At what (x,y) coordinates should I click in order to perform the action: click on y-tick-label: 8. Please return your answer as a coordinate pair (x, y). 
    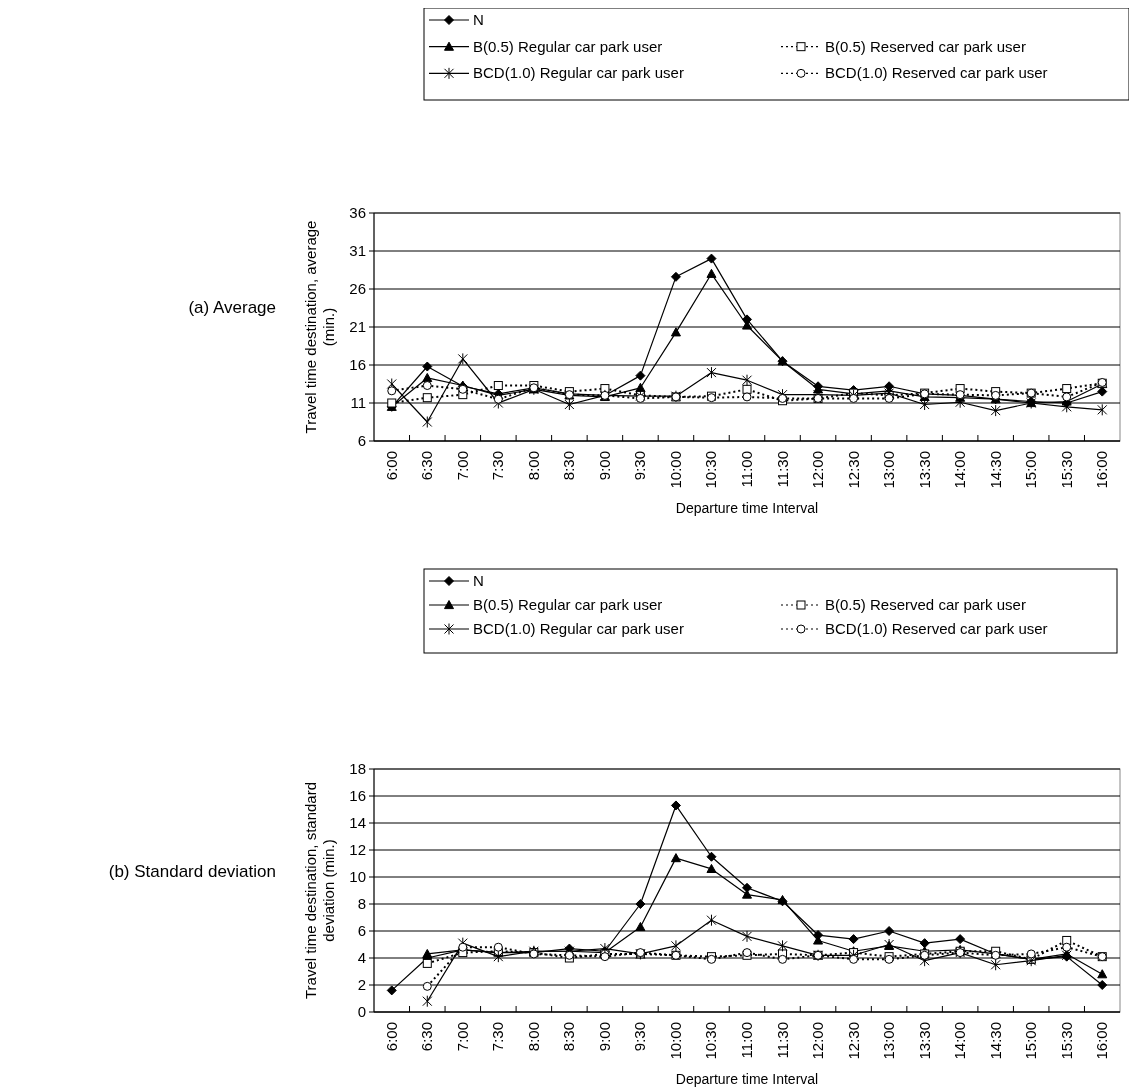
    Looking at the image, I should click on (361, 903).